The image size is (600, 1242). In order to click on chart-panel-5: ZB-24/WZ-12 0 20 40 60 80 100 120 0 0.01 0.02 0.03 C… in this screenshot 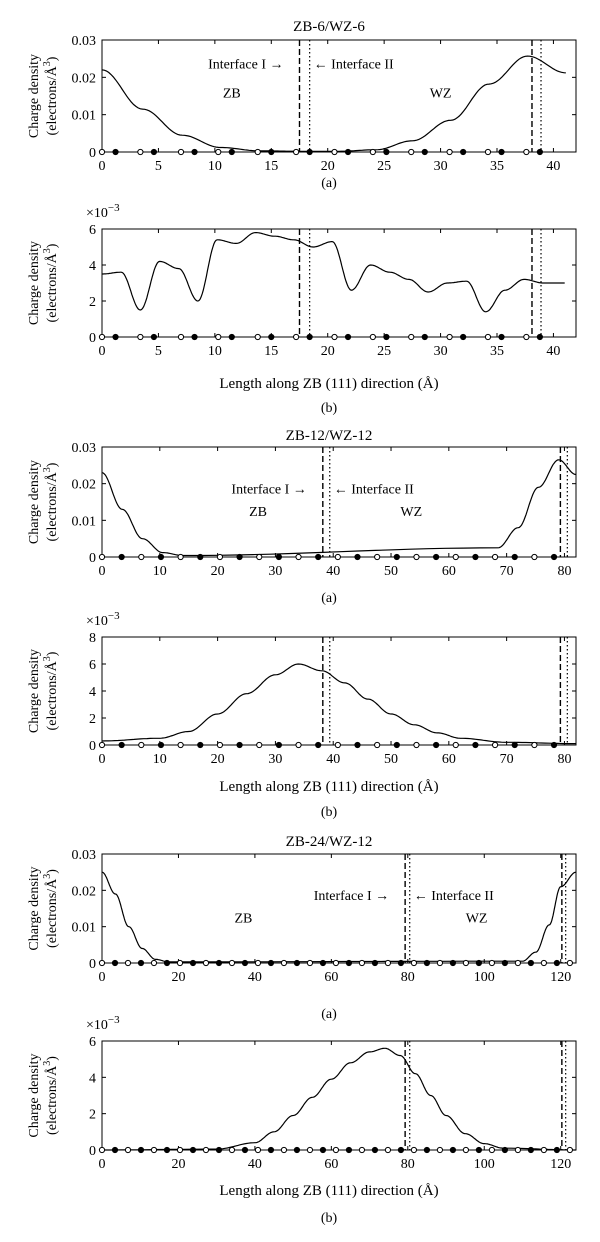, I will do `click(302, 928)`.